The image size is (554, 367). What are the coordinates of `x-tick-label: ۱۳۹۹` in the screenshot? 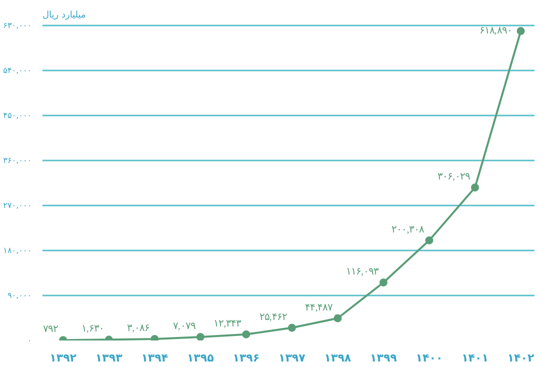 It's located at (384, 358).